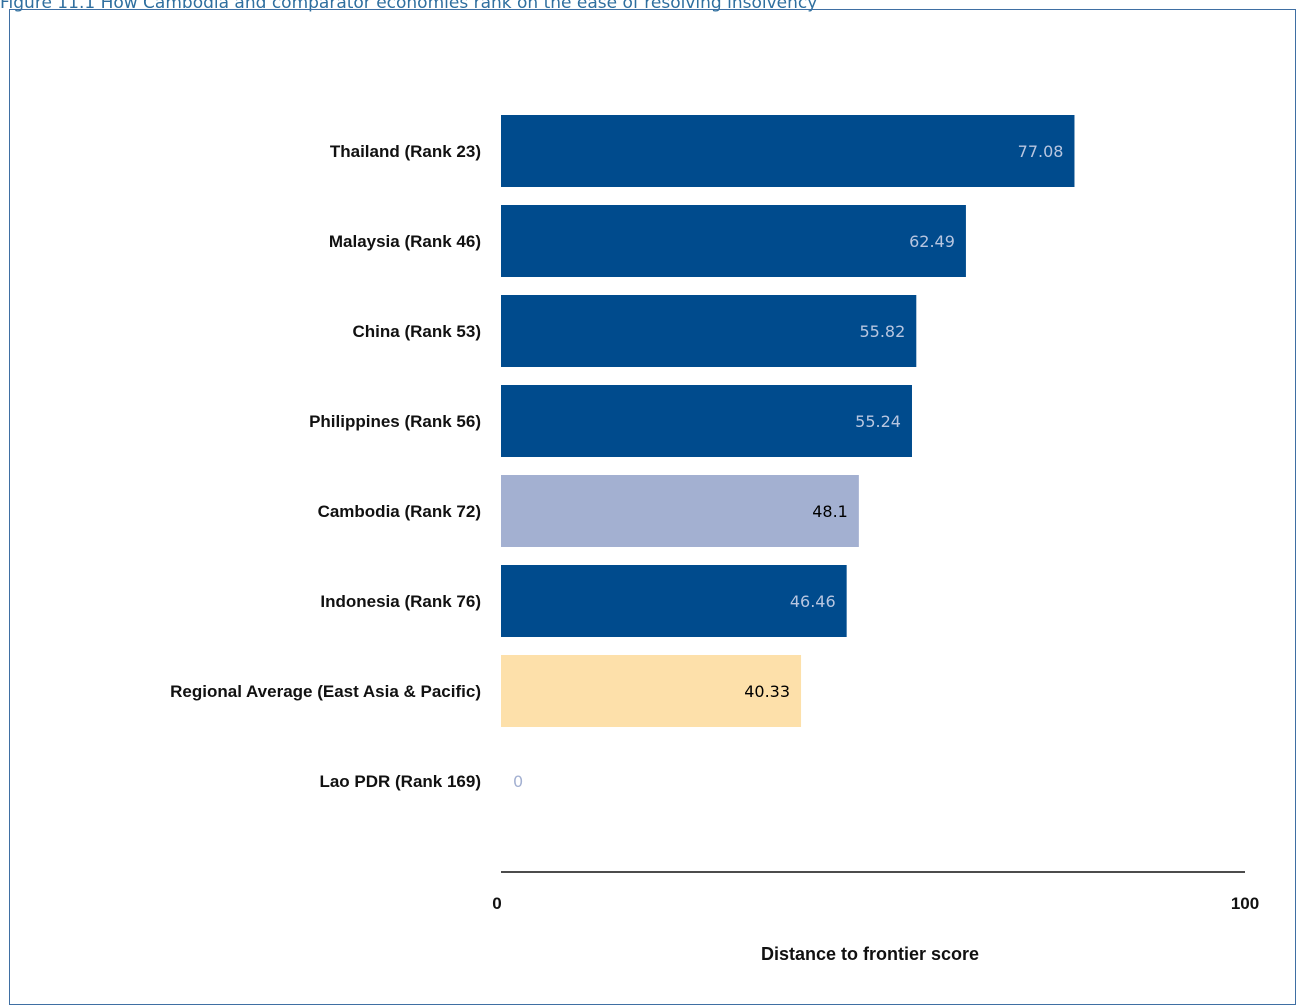 The width and height of the screenshot is (1298, 1005). I want to click on data-label: 48.1, so click(830, 511).